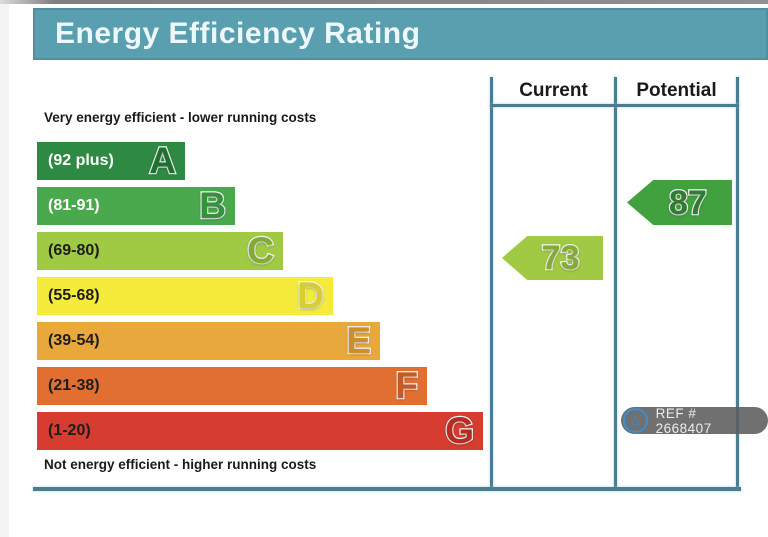 Image resolution: width=768 pixels, height=537 pixels. What do you see at coordinates (81, 160) in the screenshot?
I see `band-range-label: (92 plus)` at bounding box center [81, 160].